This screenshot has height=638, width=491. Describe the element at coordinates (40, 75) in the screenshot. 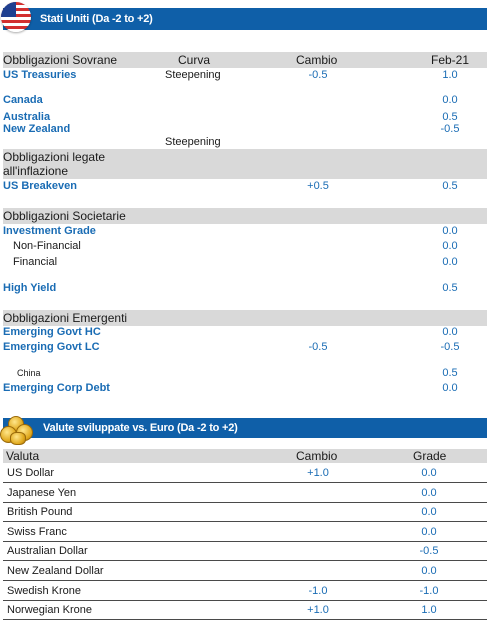

I see `bond-row-us-treasuries: US Treasuries` at that location.